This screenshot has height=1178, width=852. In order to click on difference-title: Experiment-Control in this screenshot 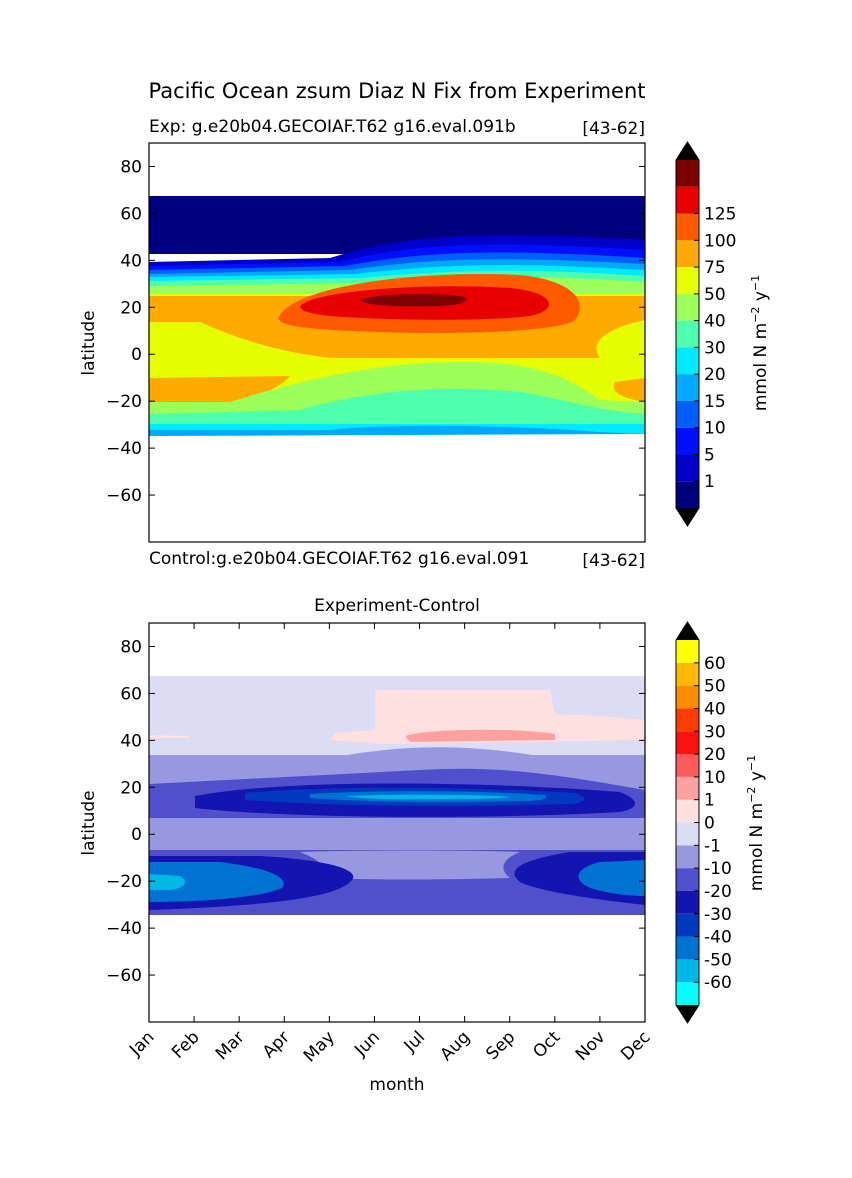, I will do `click(397, 606)`.